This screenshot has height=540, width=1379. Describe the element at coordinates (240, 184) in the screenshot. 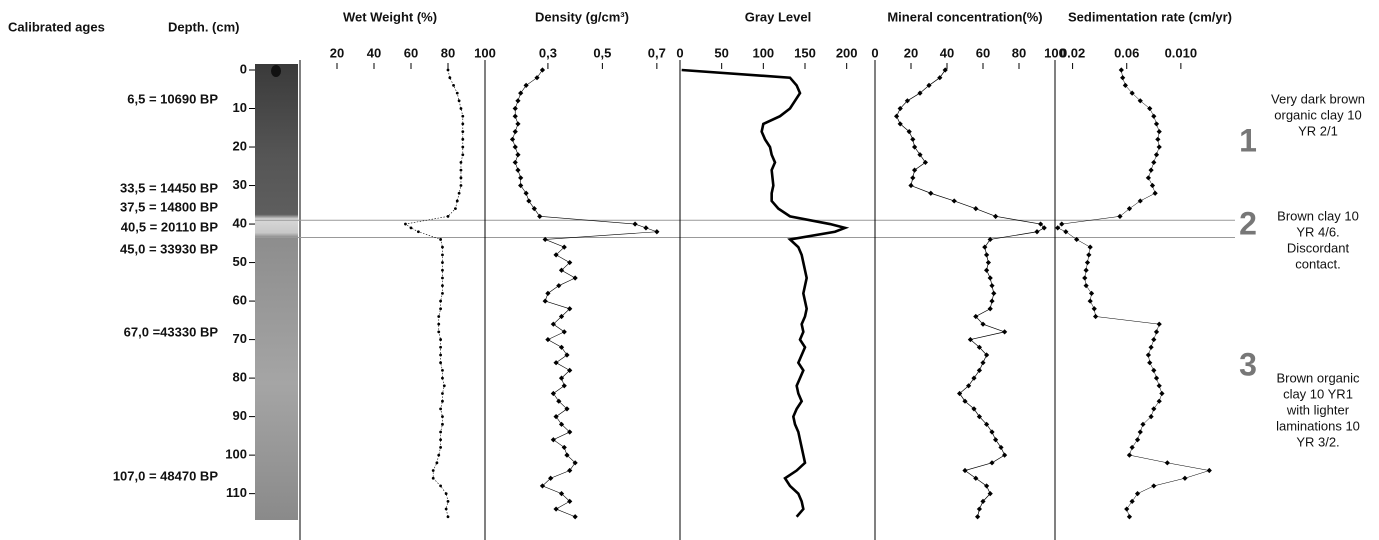

I see `y-tick-label: 30` at that location.